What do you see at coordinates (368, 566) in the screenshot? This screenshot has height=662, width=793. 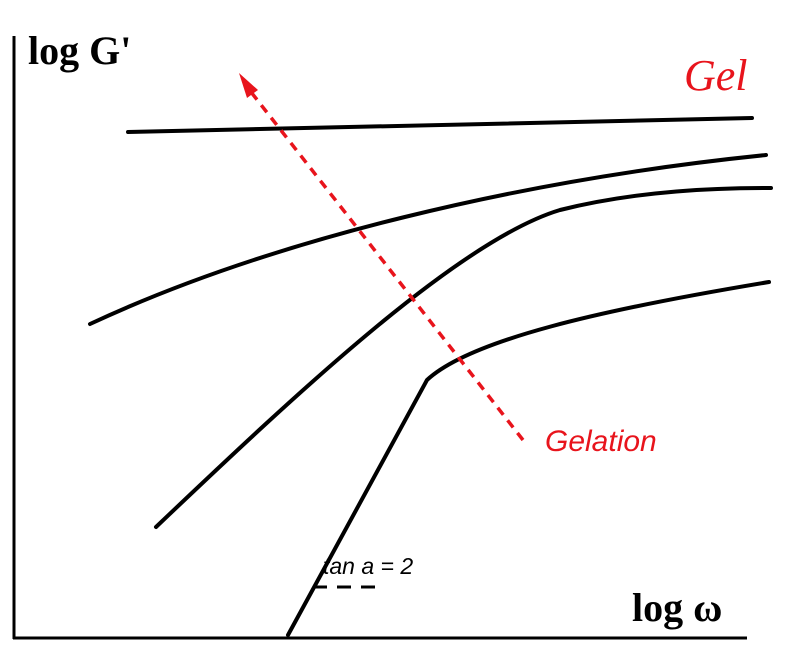 I see `slope-label: tan a = 2` at bounding box center [368, 566].